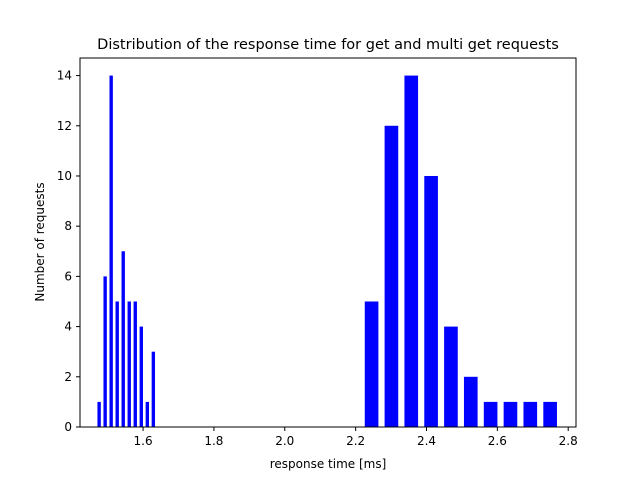  What do you see at coordinates (68, 251) in the screenshot?
I see `y-axis-ticks: 0 2 4 6 8 10 12 14` at bounding box center [68, 251].